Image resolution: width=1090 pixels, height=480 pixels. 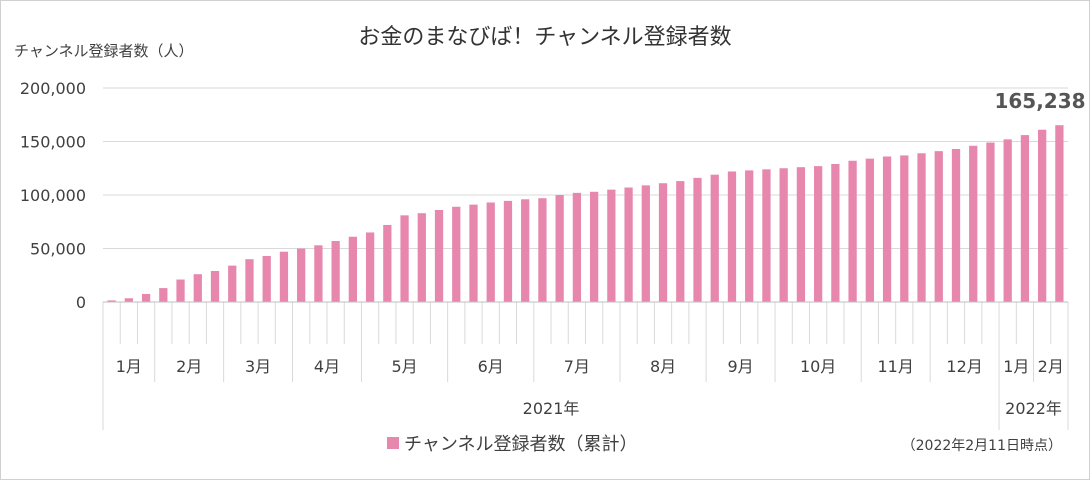 I want to click on legend-swatch, so click(x=393, y=443).